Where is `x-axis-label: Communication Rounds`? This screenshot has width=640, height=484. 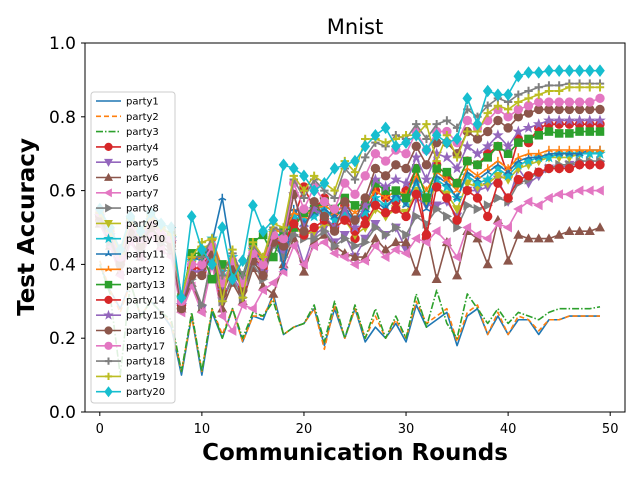
x-axis-label: Communication Rounds is located at coordinates (355, 453).